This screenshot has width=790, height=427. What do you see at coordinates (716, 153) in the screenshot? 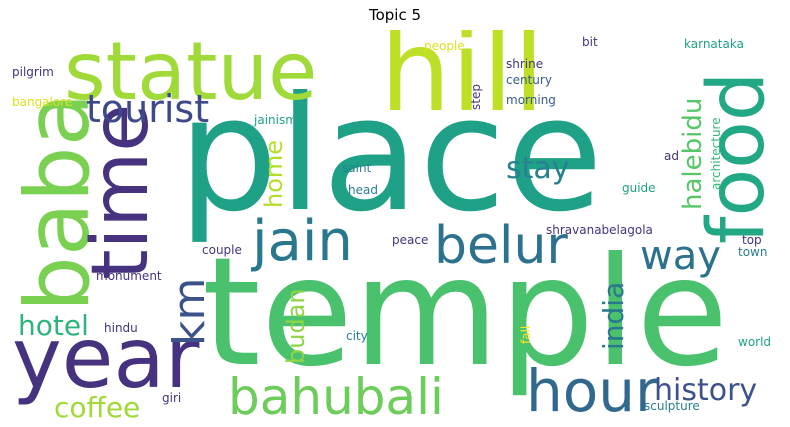
I see `word-architecture: architecture` at bounding box center [716, 153].